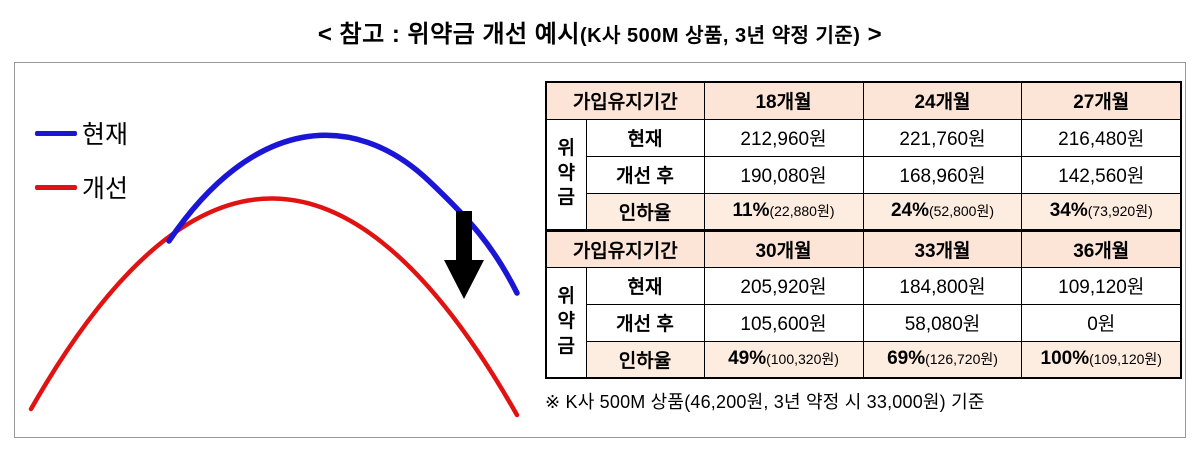 Image resolution: width=1200 pixels, height=461 pixels. What do you see at coordinates (1101, 174) in the screenshot?
I see `value-cell: 142,560원` at bounding box center [1101, 174].